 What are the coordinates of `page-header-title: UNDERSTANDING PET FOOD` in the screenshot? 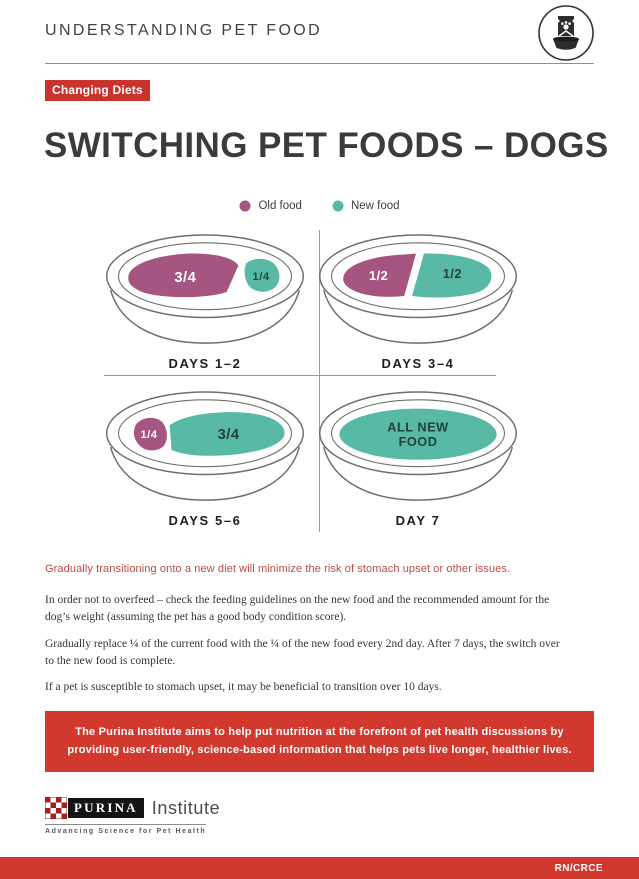 It's located at (184, 30).